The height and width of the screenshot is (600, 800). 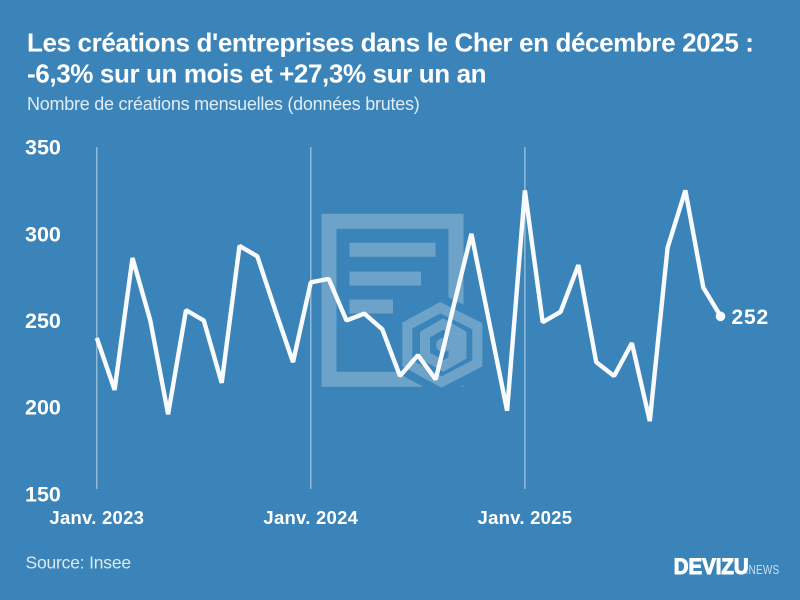 I want to click on svg-text: Janv. 2024, so click(x=310, y=517).